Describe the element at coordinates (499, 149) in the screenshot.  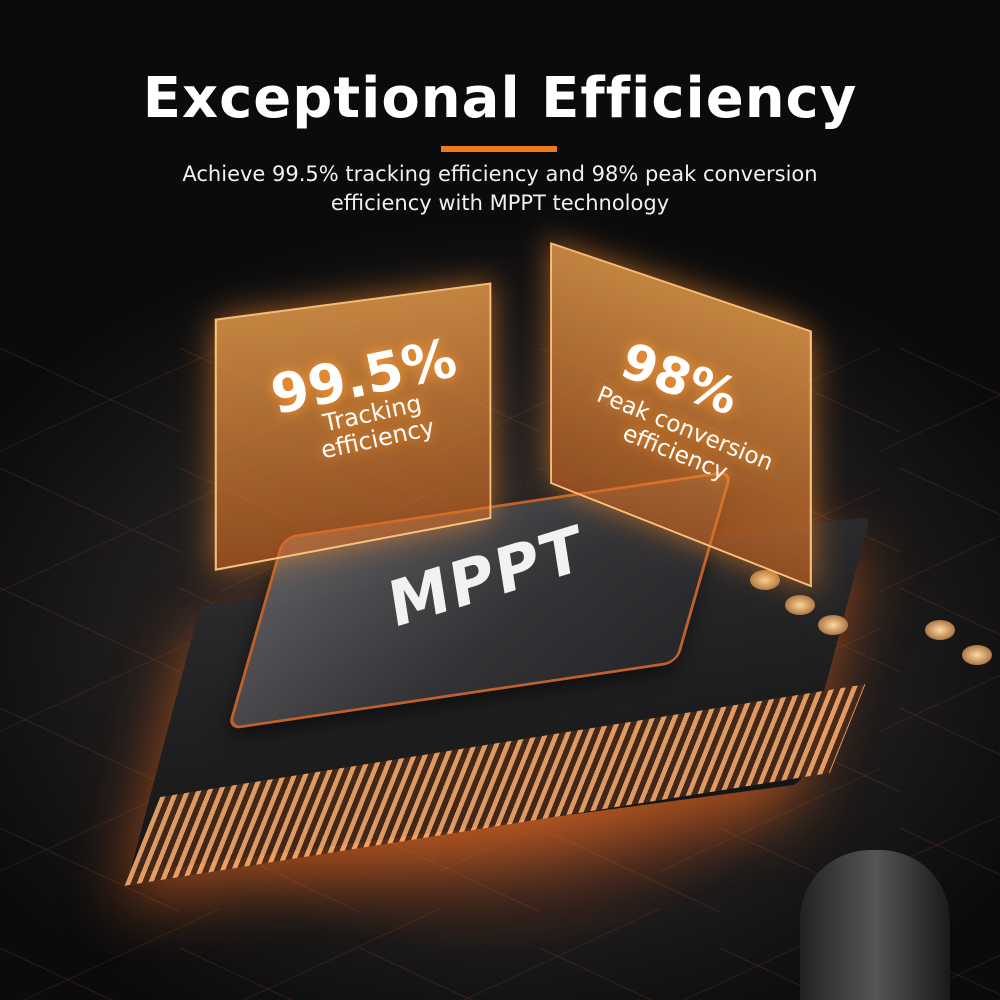
I see `title-underline` at that location.